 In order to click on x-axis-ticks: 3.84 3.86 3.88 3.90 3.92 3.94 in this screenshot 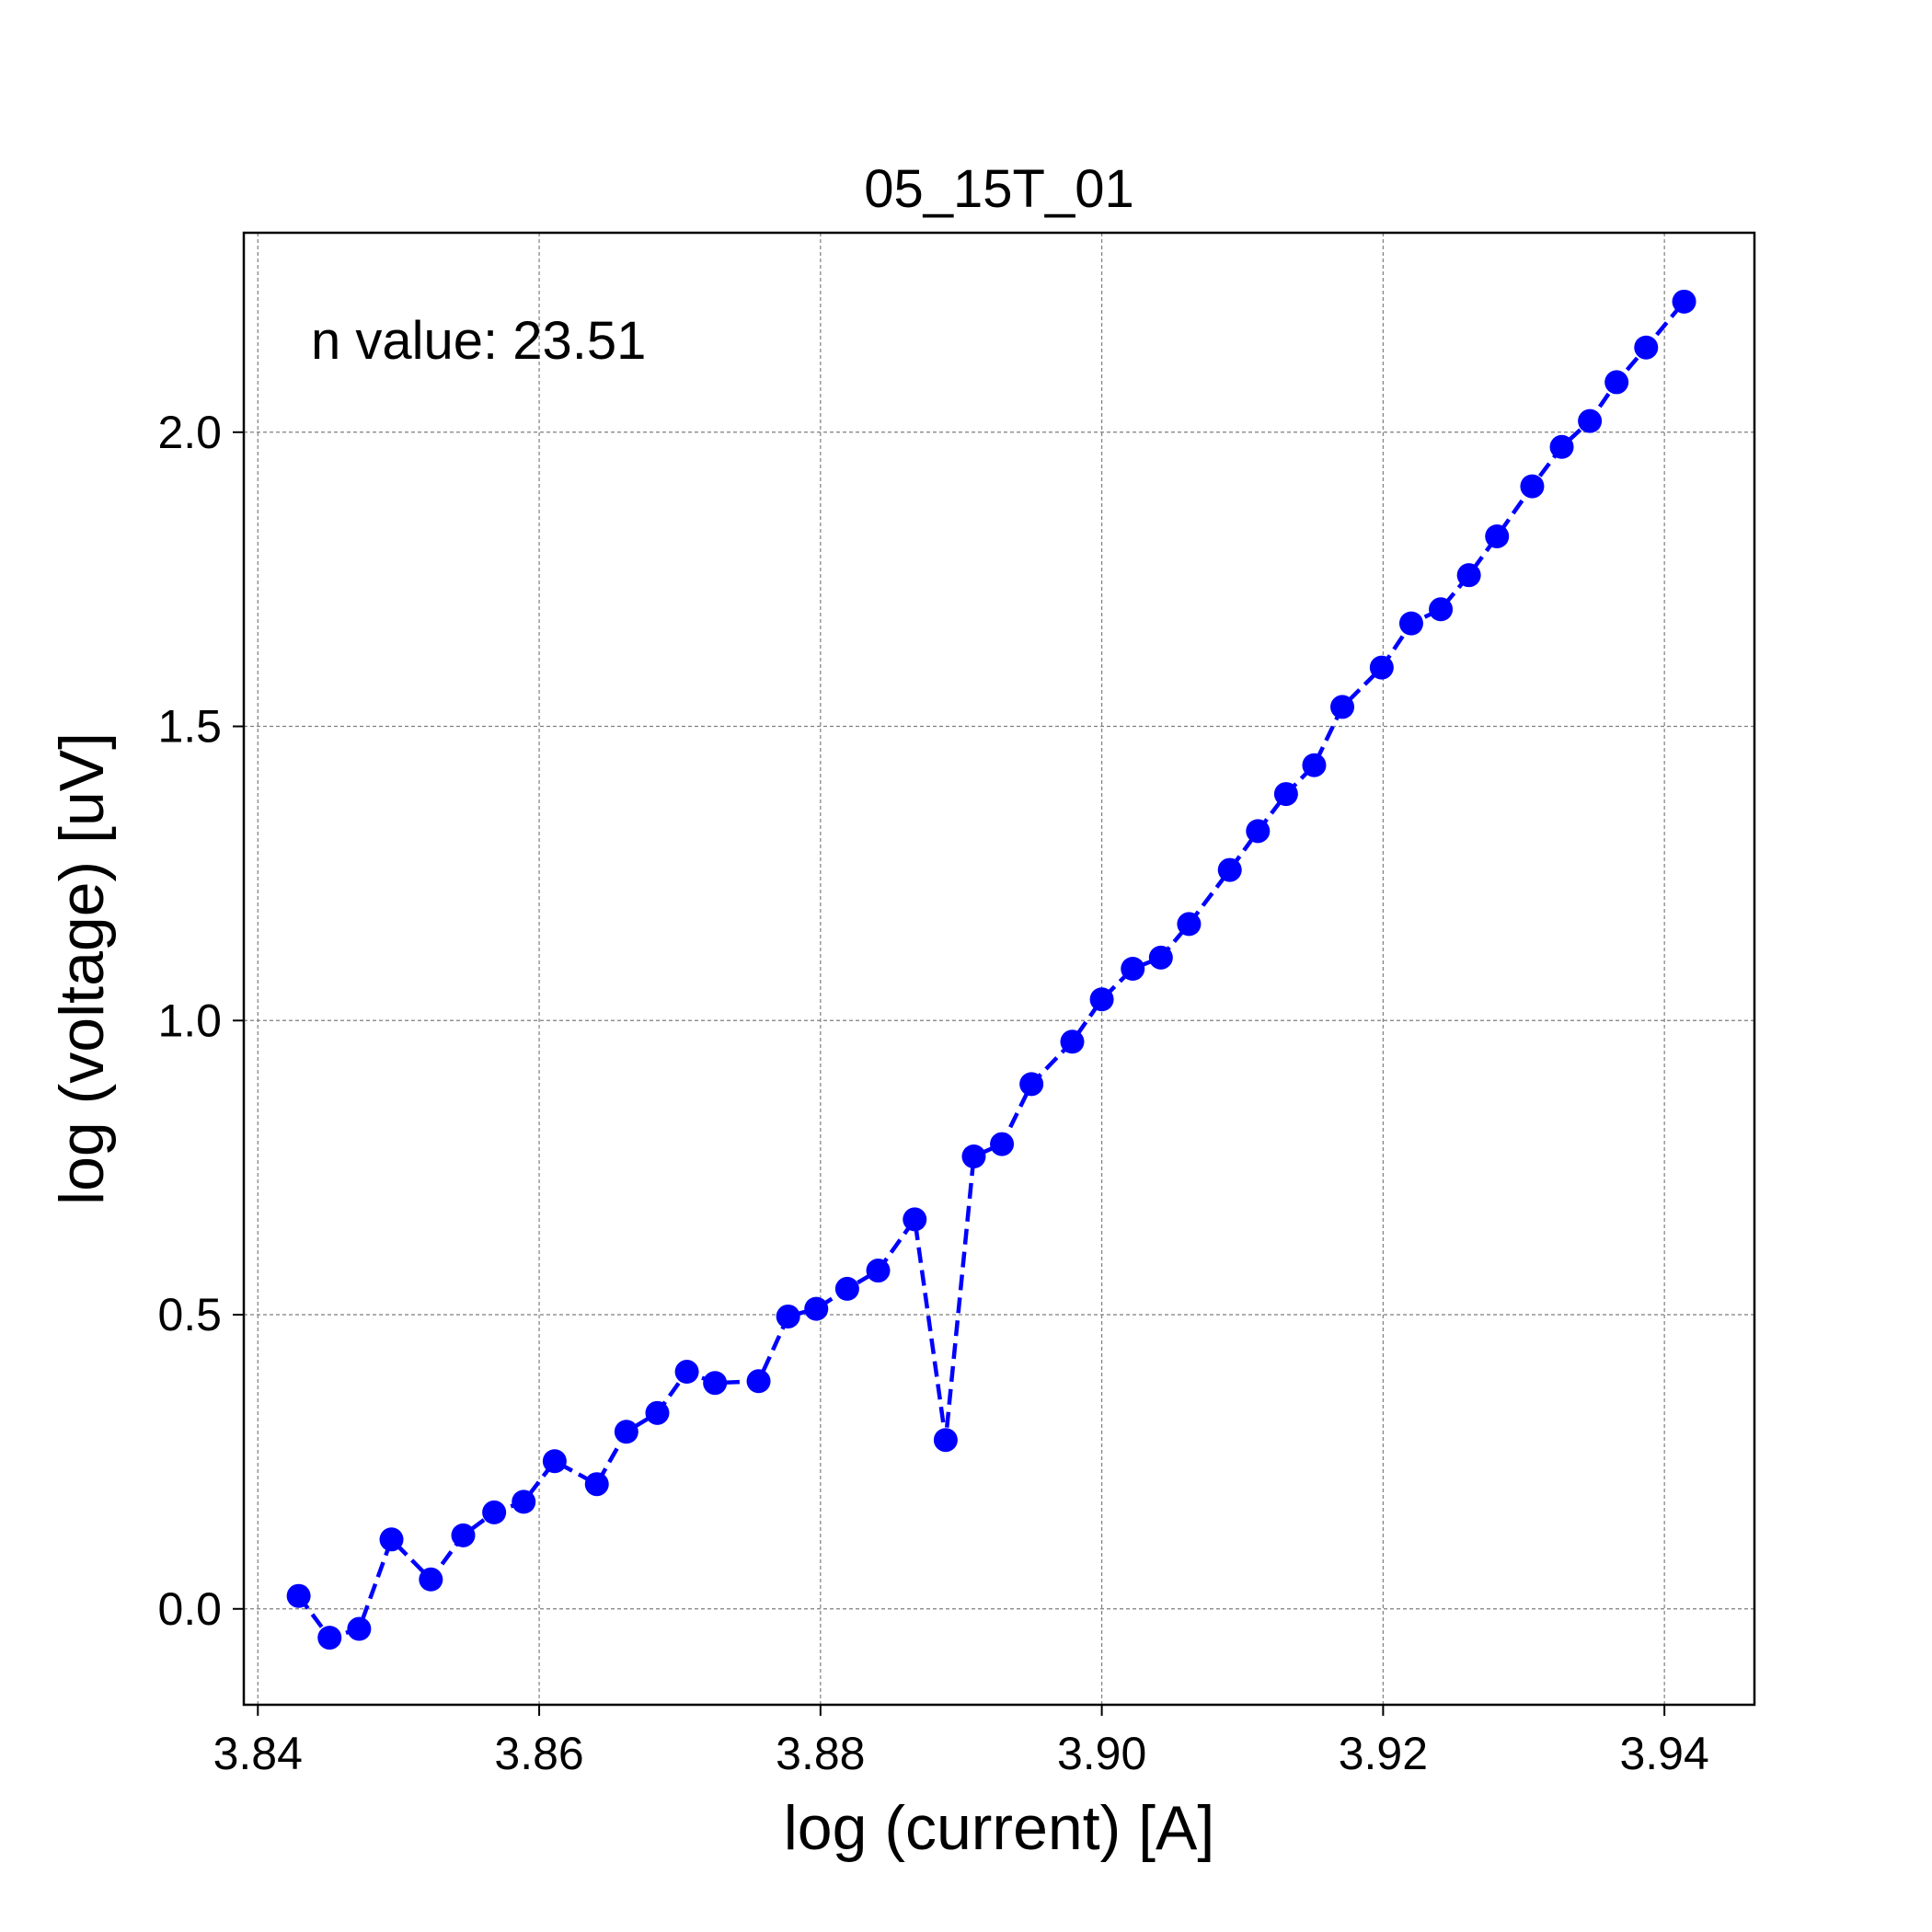, I will do `click(961, 1742)`.